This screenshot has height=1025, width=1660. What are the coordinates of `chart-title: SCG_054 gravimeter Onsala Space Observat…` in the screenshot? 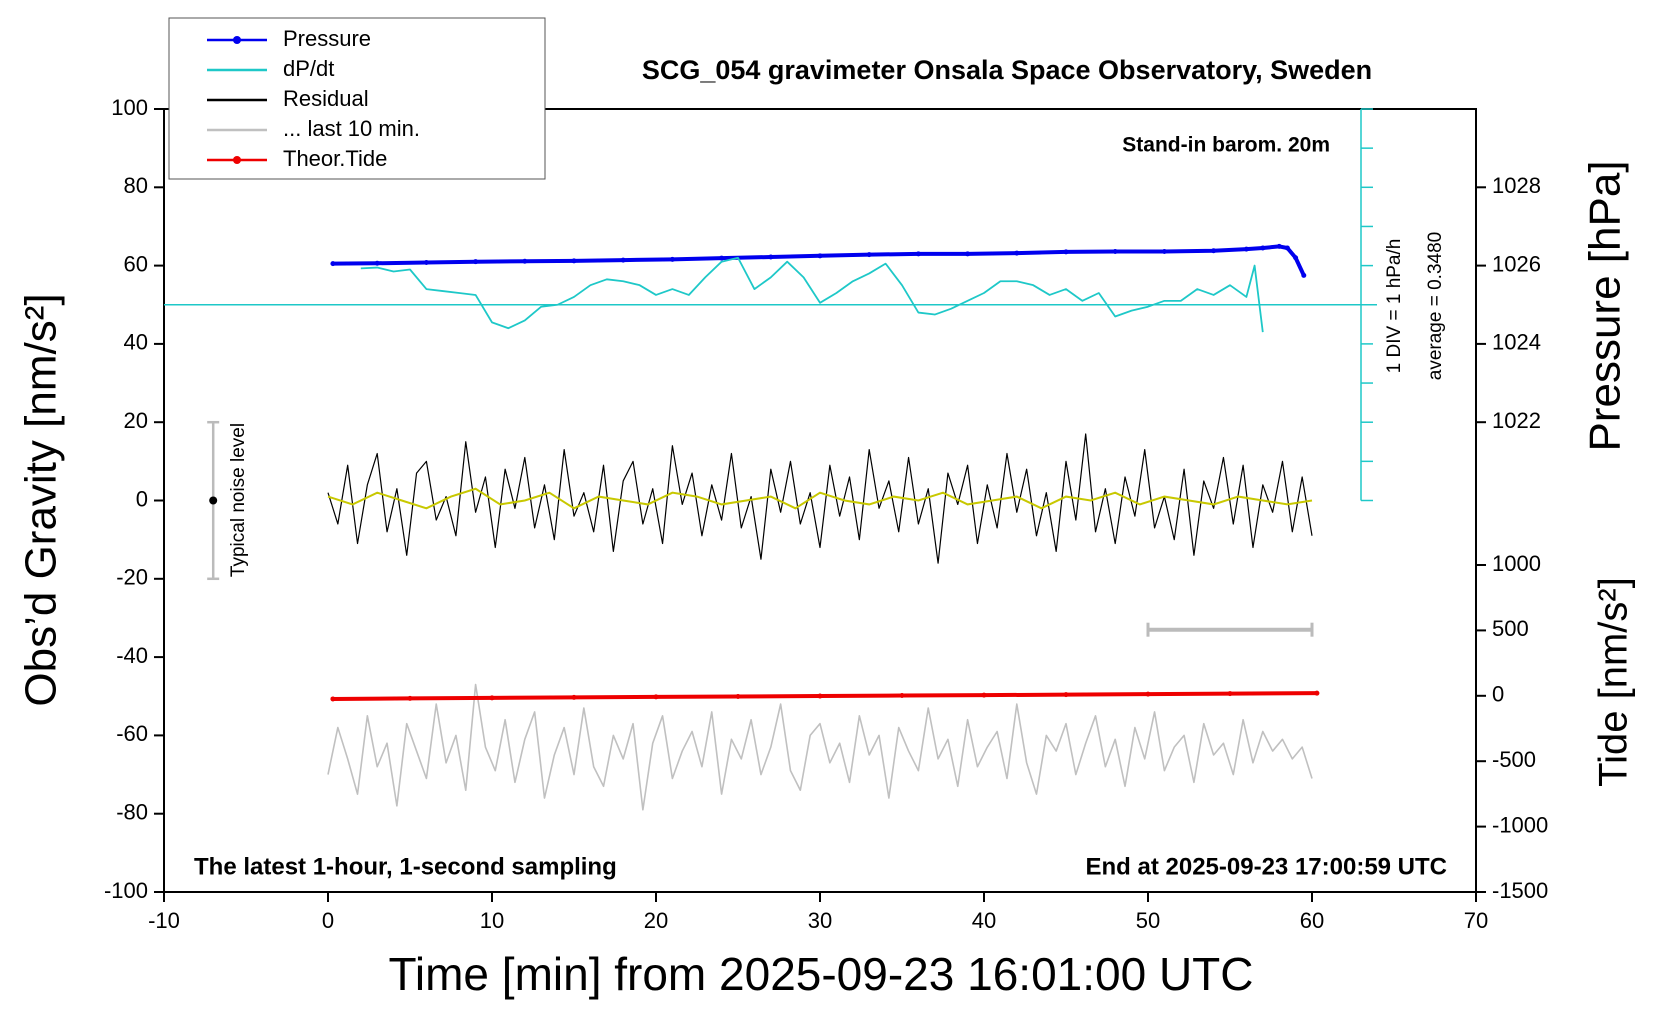 It's located at (1007, 70).